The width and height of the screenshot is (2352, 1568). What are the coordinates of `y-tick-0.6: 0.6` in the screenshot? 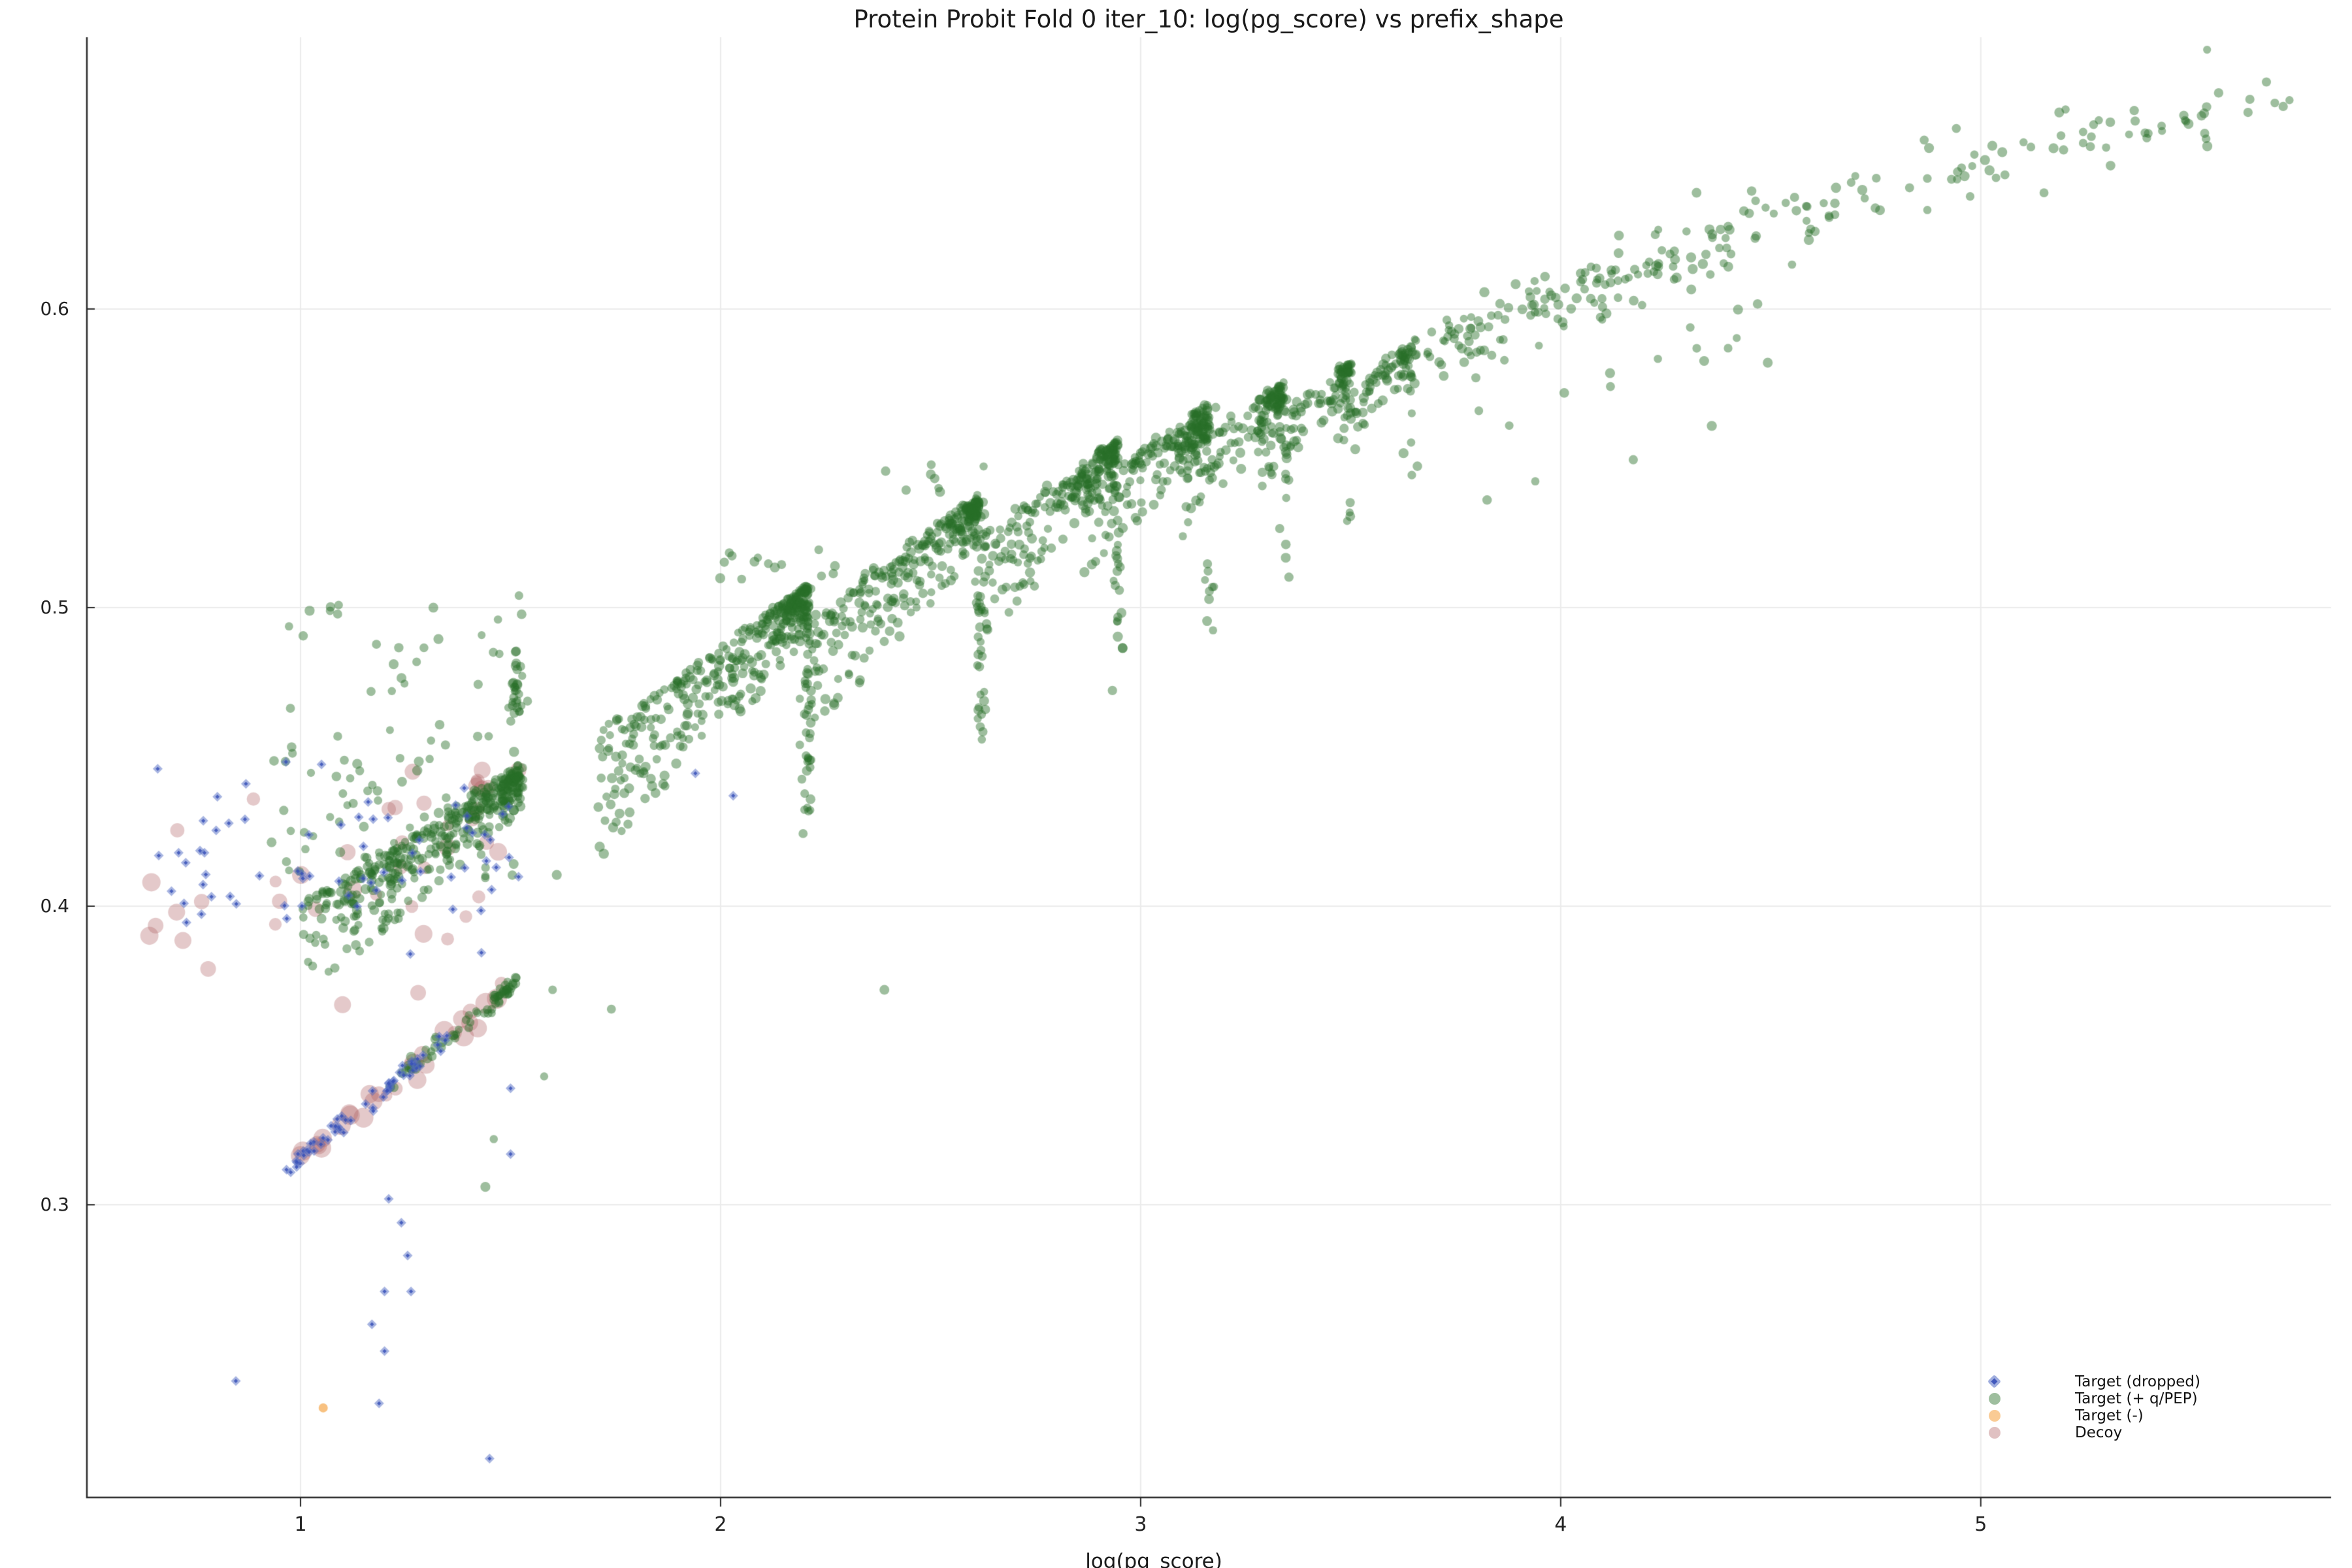 It's located at (54, 308).